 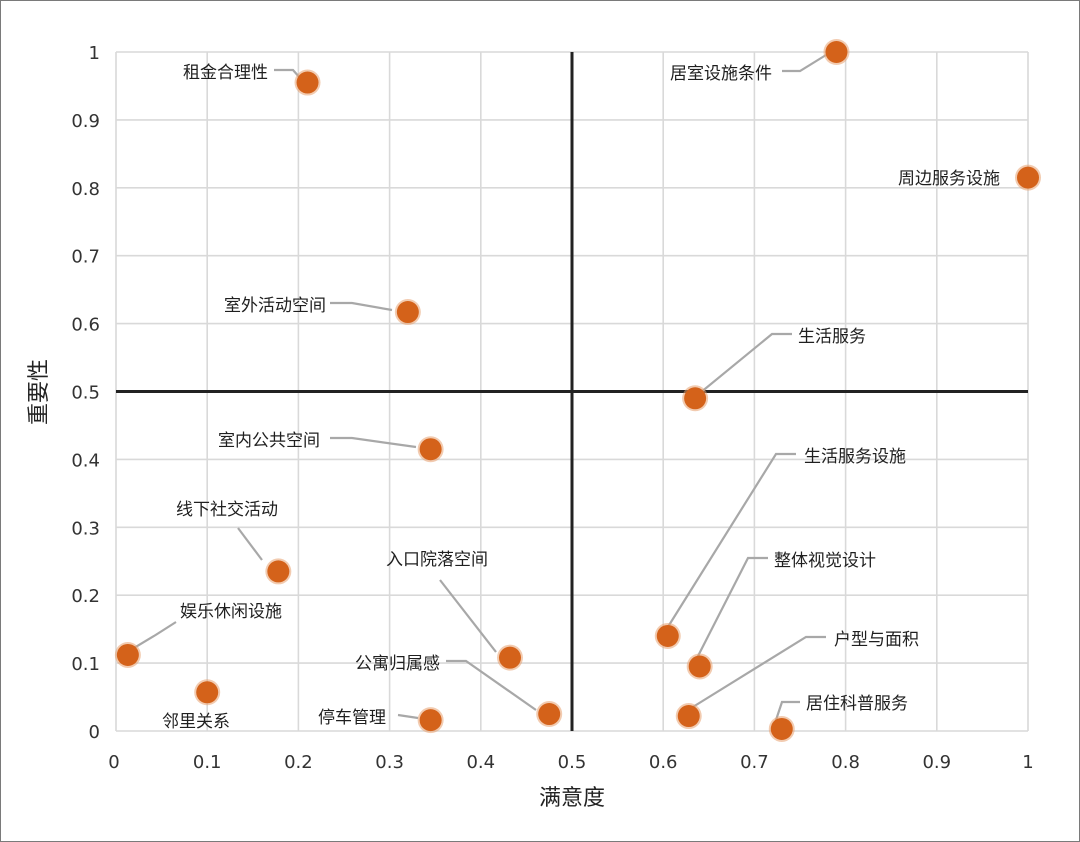 What do you see at coordinates (397, 664) in the screenshot?
I see `point-label: 公寓归属感` at bounding box center [397, 664].